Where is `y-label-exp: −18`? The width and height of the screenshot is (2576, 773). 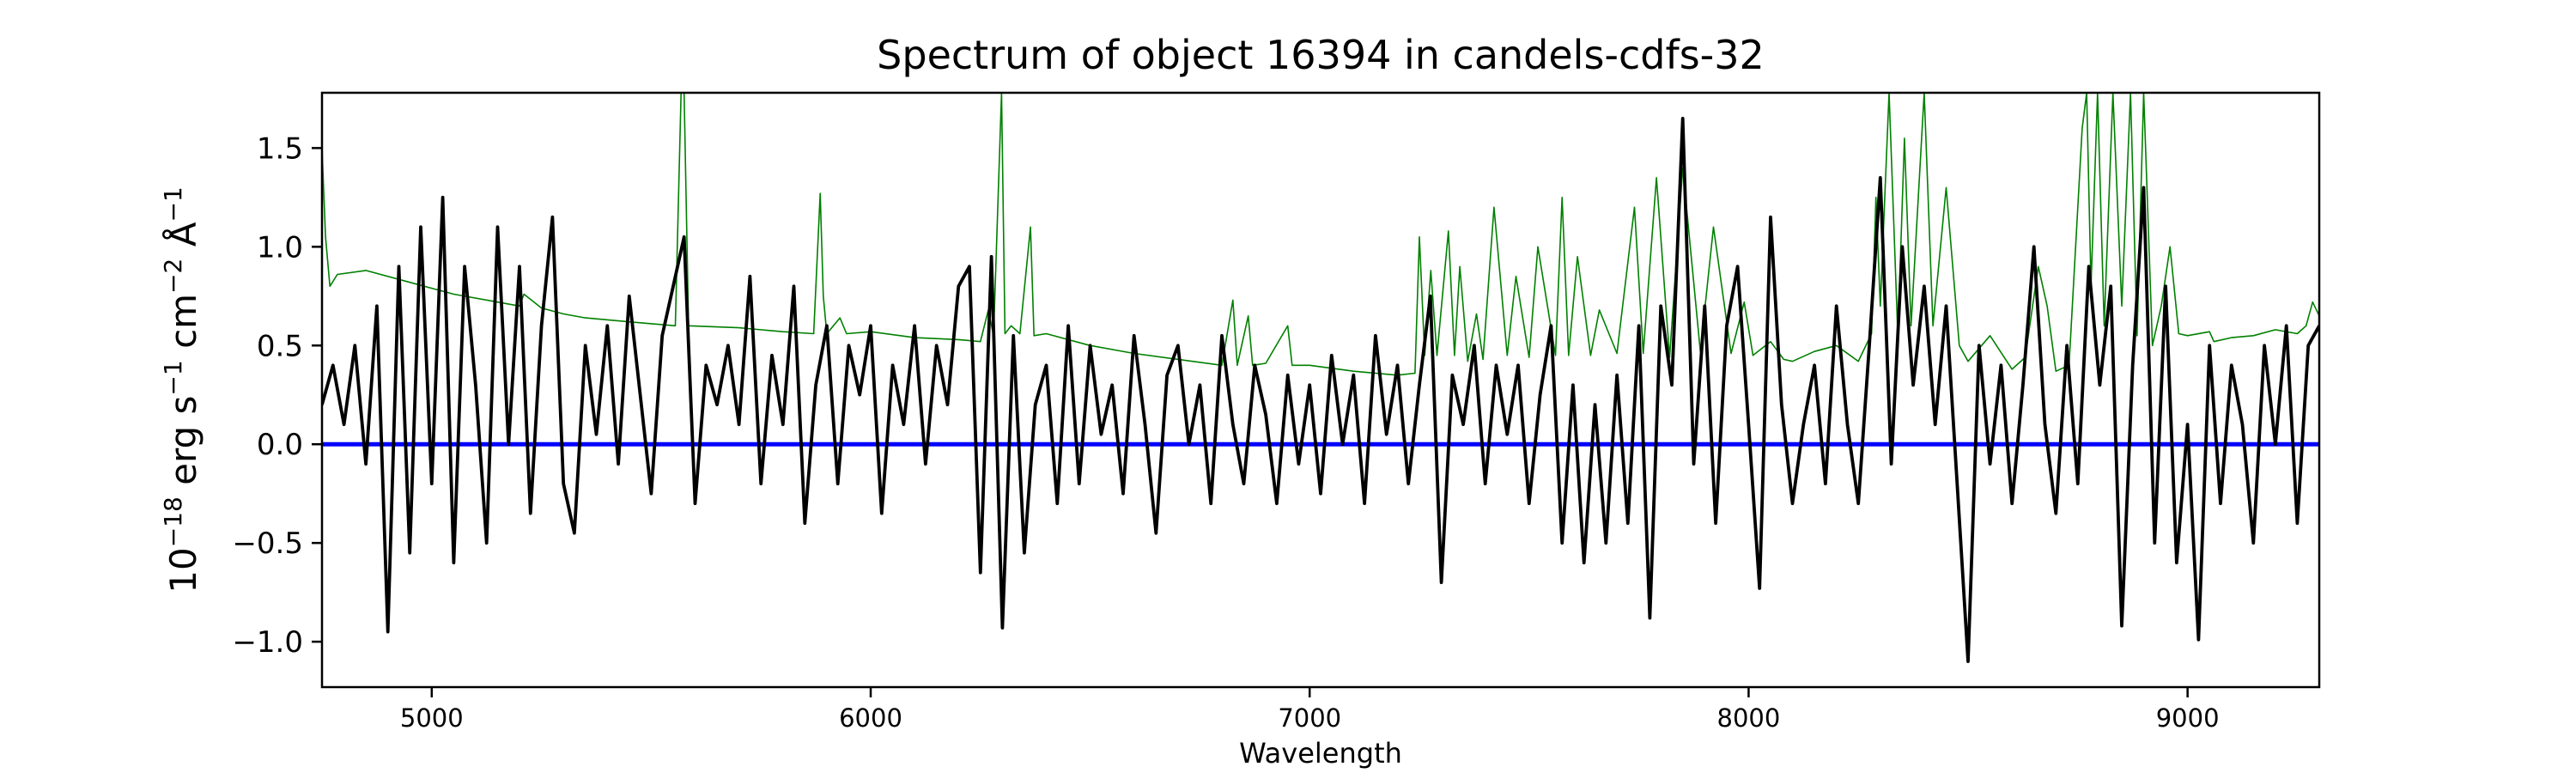 y-label-exp: −18 is located at coordinates (173, 521).